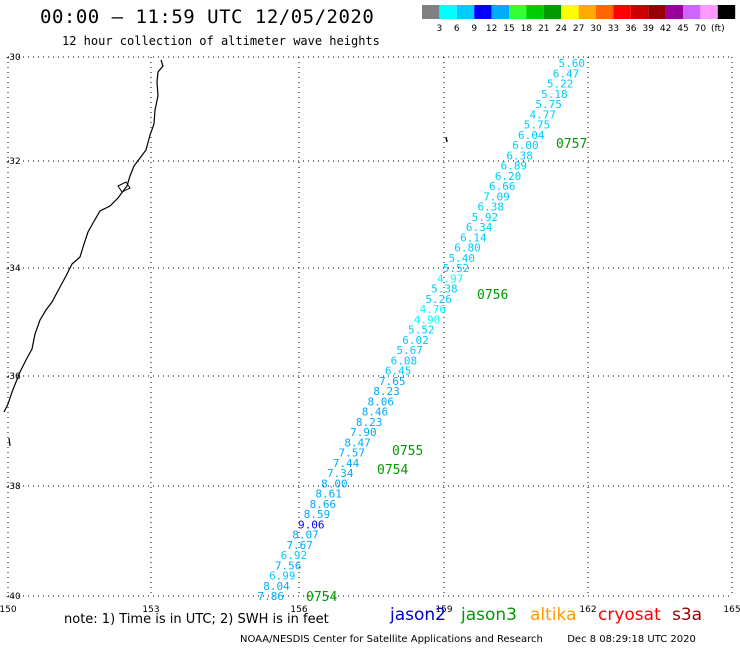 Image resolution: width=740 pixels, height=650 pixels. Describe the element at coordinates (9, 442) in the screenshot. I see `coast-fragment` at that location.